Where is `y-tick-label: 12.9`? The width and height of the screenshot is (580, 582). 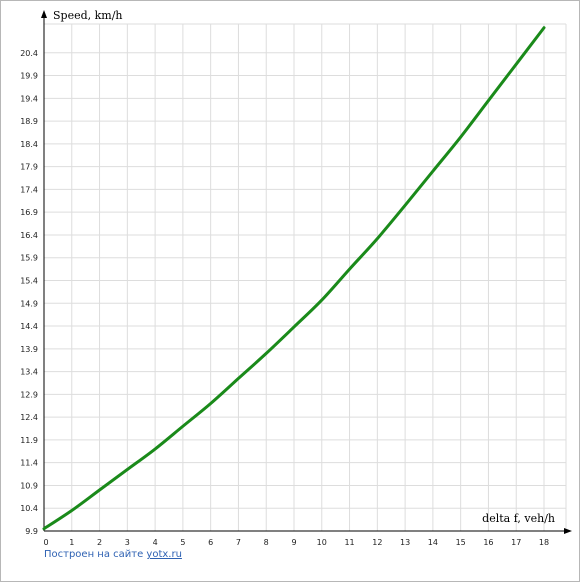 y-tick-label: 12.9 is located at coordinates (29, 394).